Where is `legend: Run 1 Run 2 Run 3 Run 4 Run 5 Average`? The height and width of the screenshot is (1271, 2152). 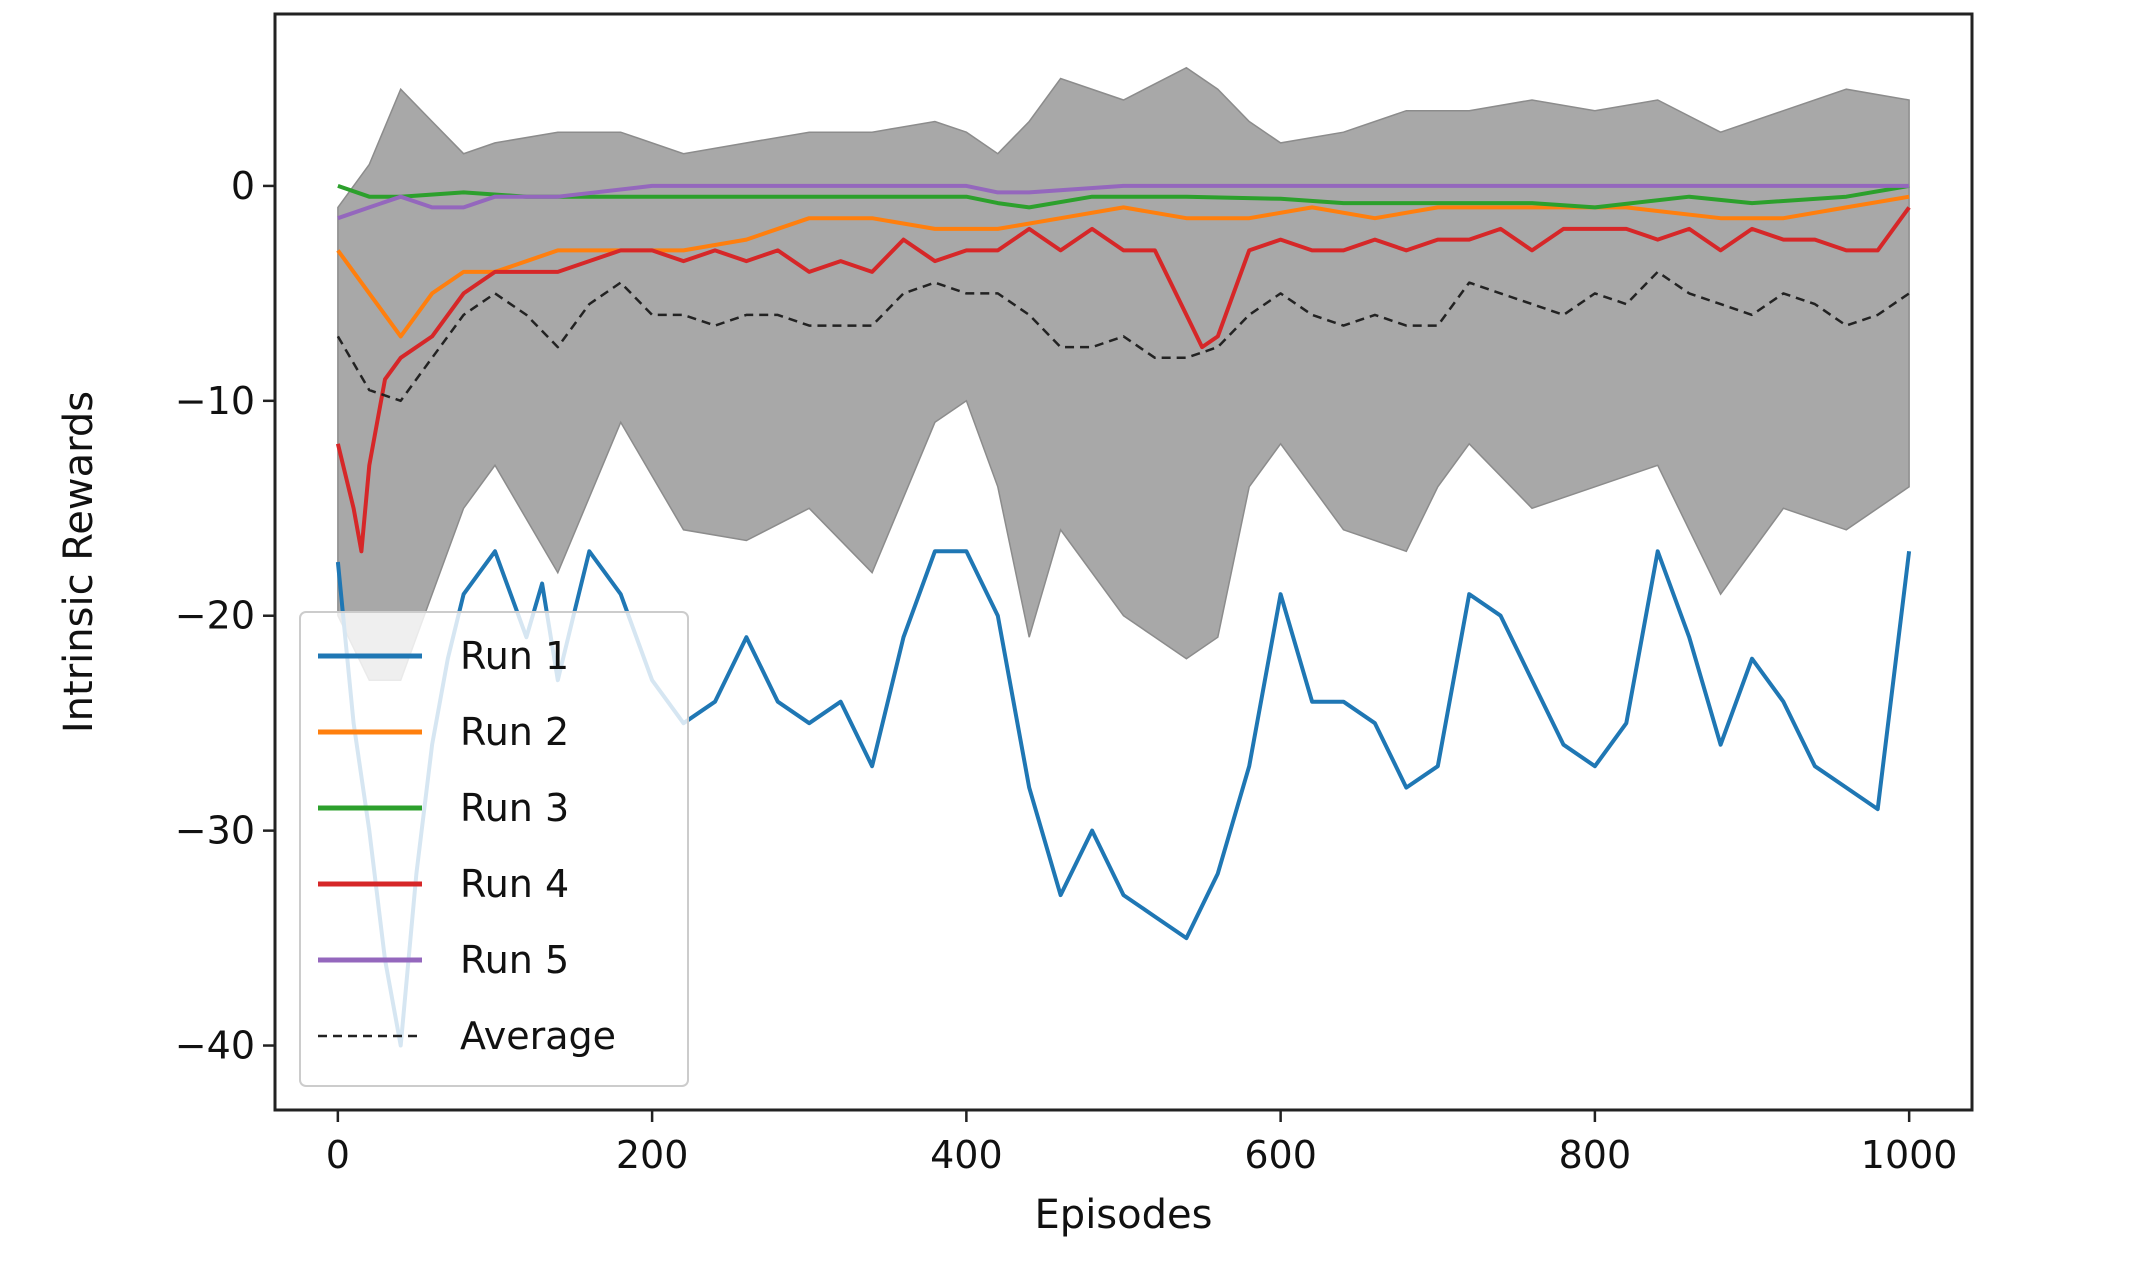
legend: Run 1 Run 2 Run 3 Run 4 Run 5 Average is located at coordinates (494, 849).